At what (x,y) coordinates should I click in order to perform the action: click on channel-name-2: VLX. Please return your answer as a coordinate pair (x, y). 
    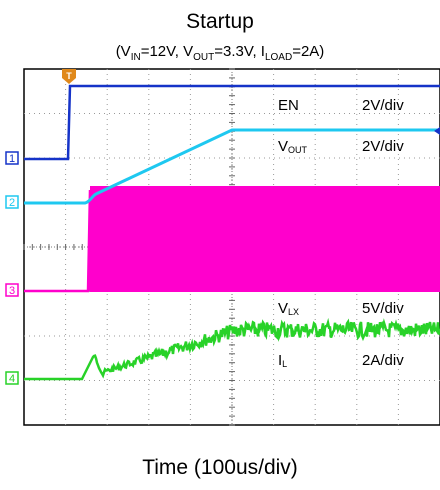
    Looking at the image, I should click on (288, 308).